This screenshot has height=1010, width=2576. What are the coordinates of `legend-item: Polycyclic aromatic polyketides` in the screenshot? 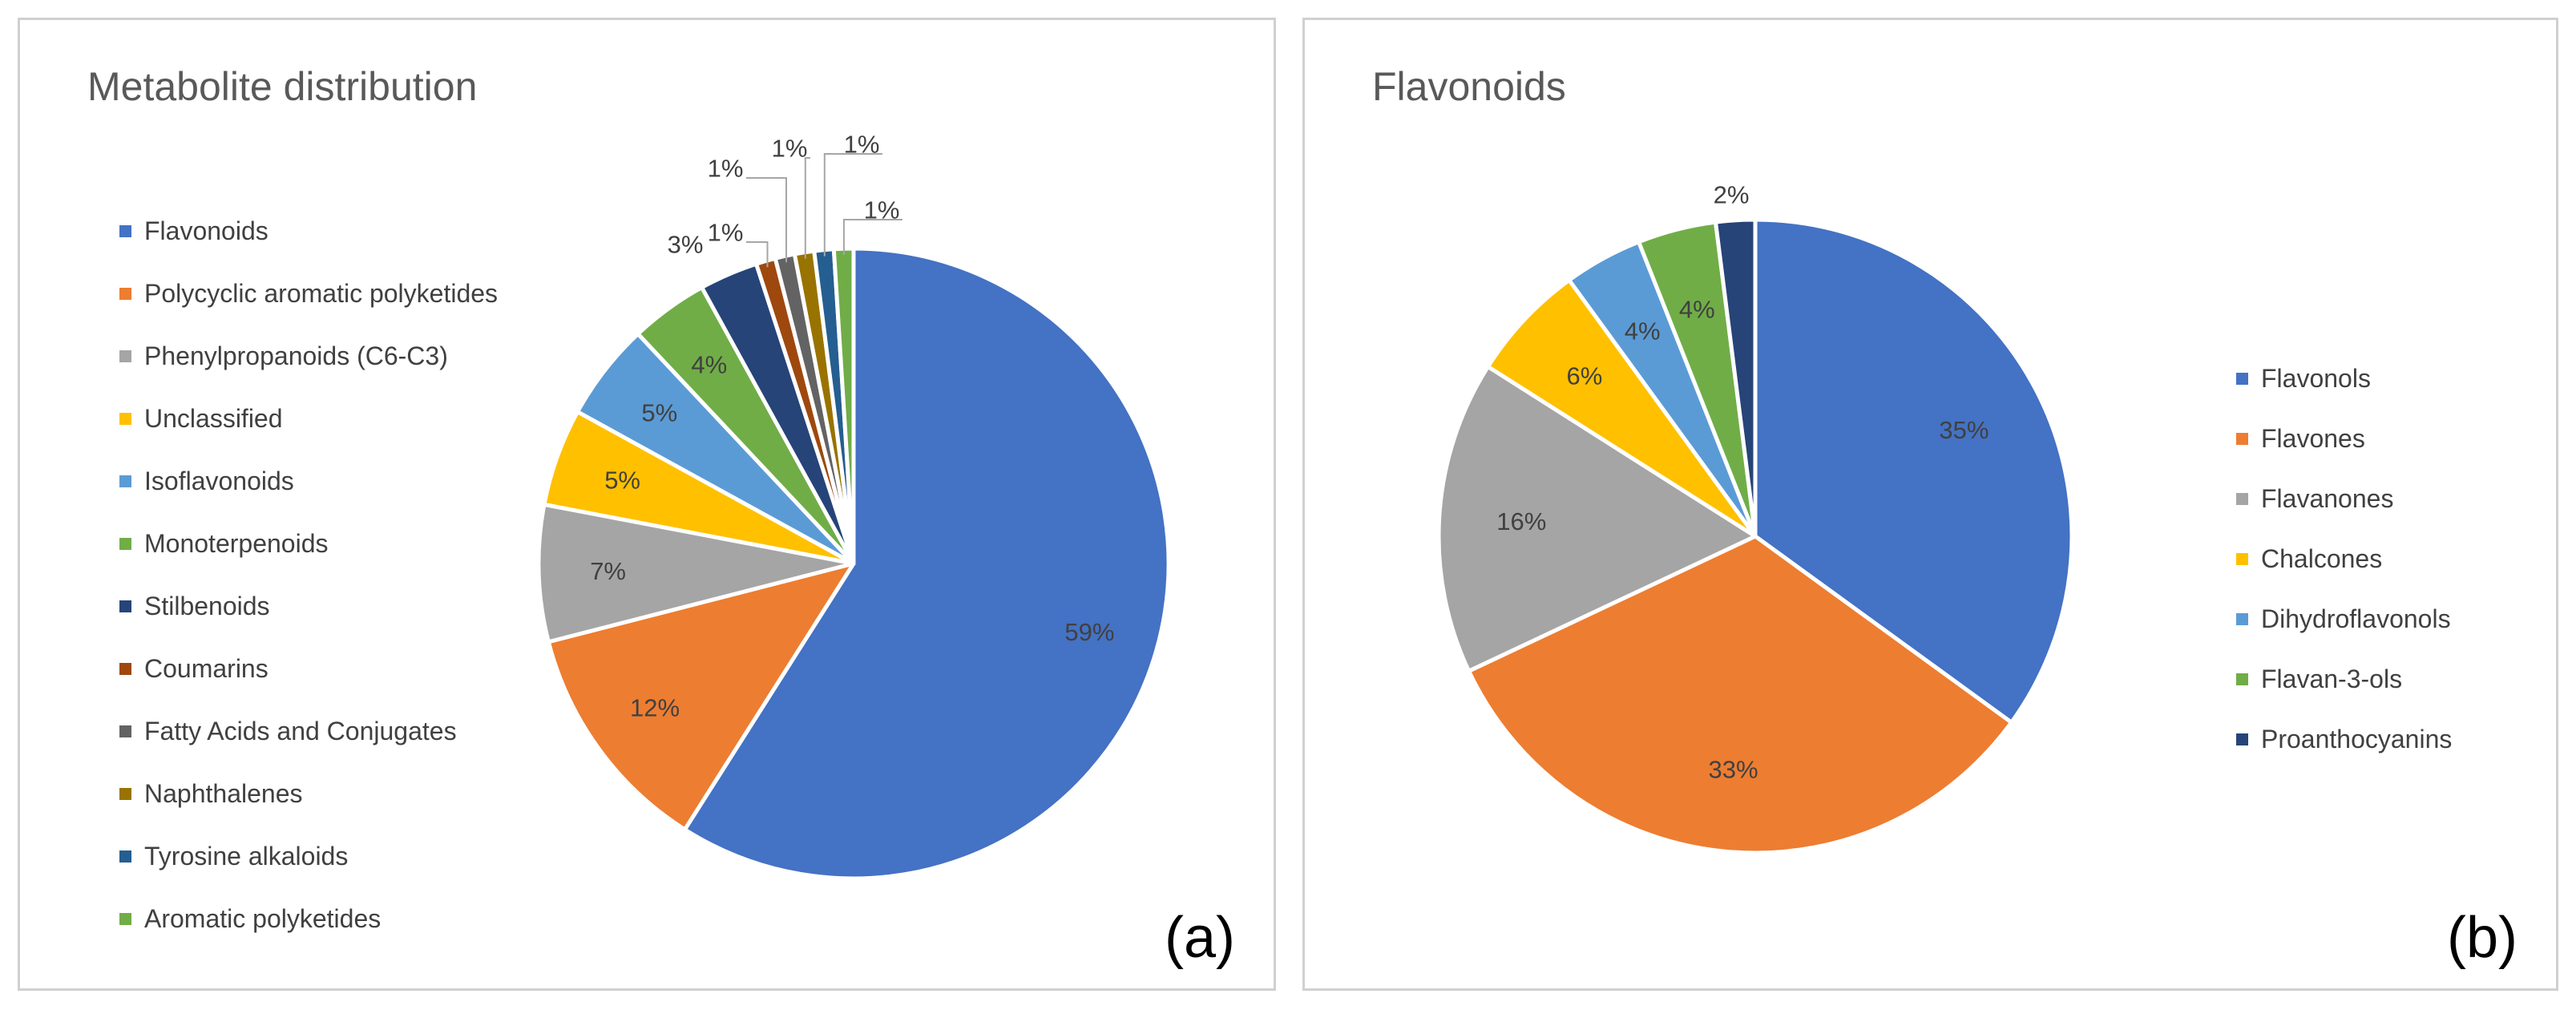 It's located at (309, 294).